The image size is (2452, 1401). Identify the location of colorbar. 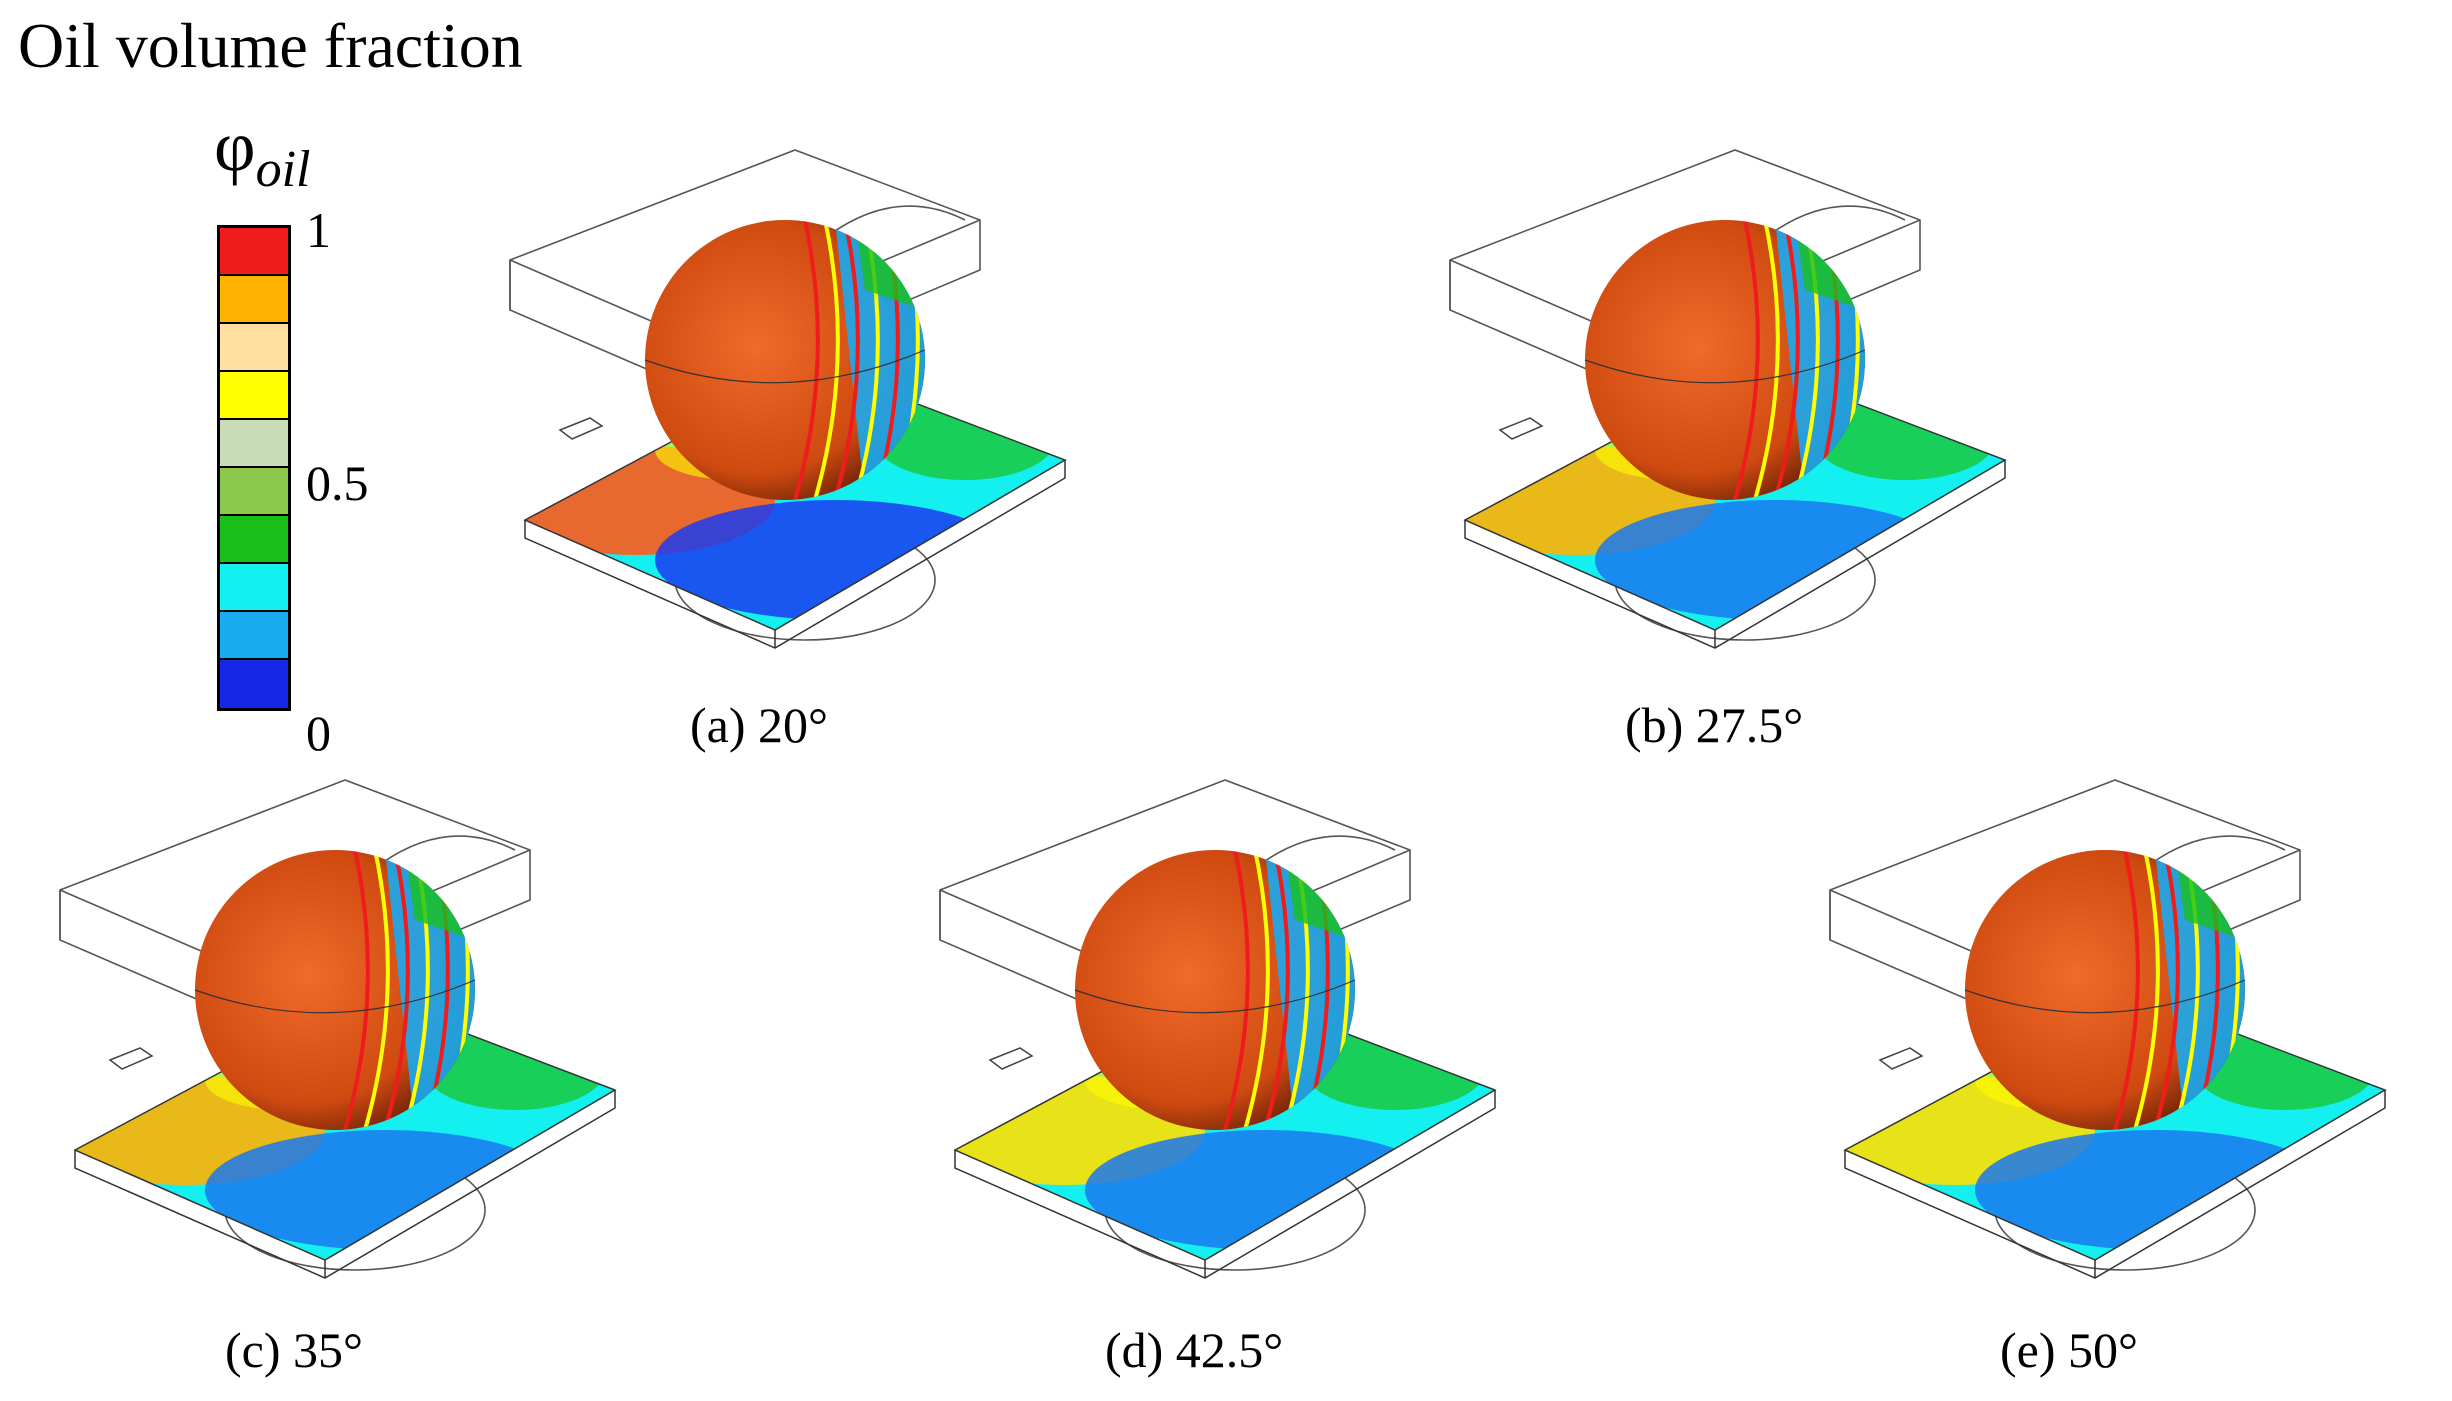
(254, 468).